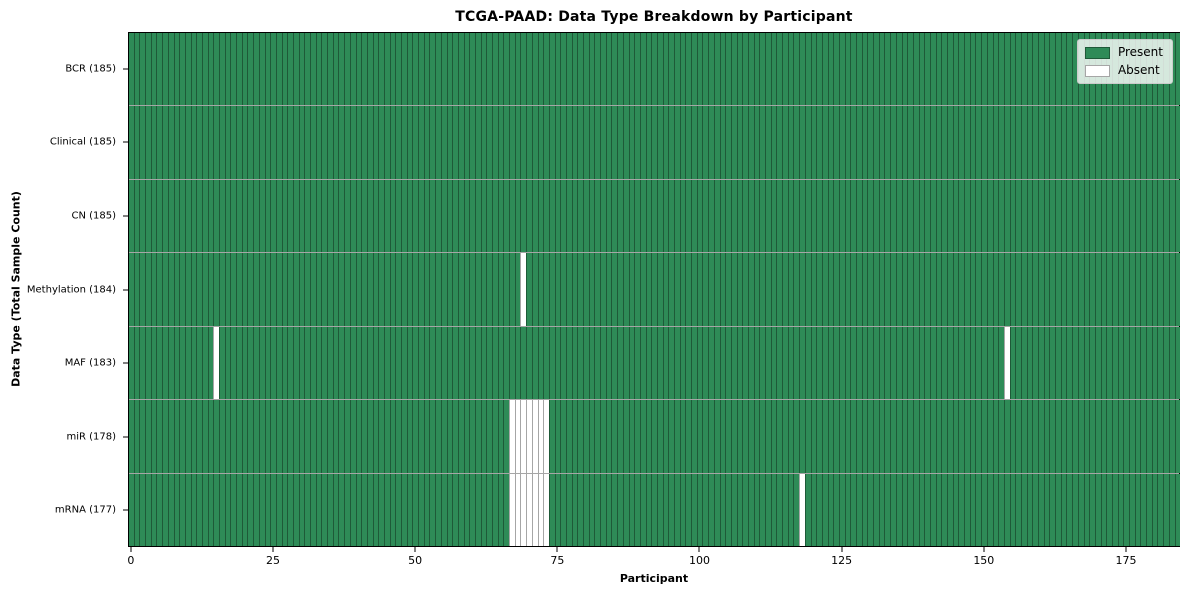 This screenshot has height=600, width=1200. I want to click on y-tick-label: miR (178), so click(91, 437).